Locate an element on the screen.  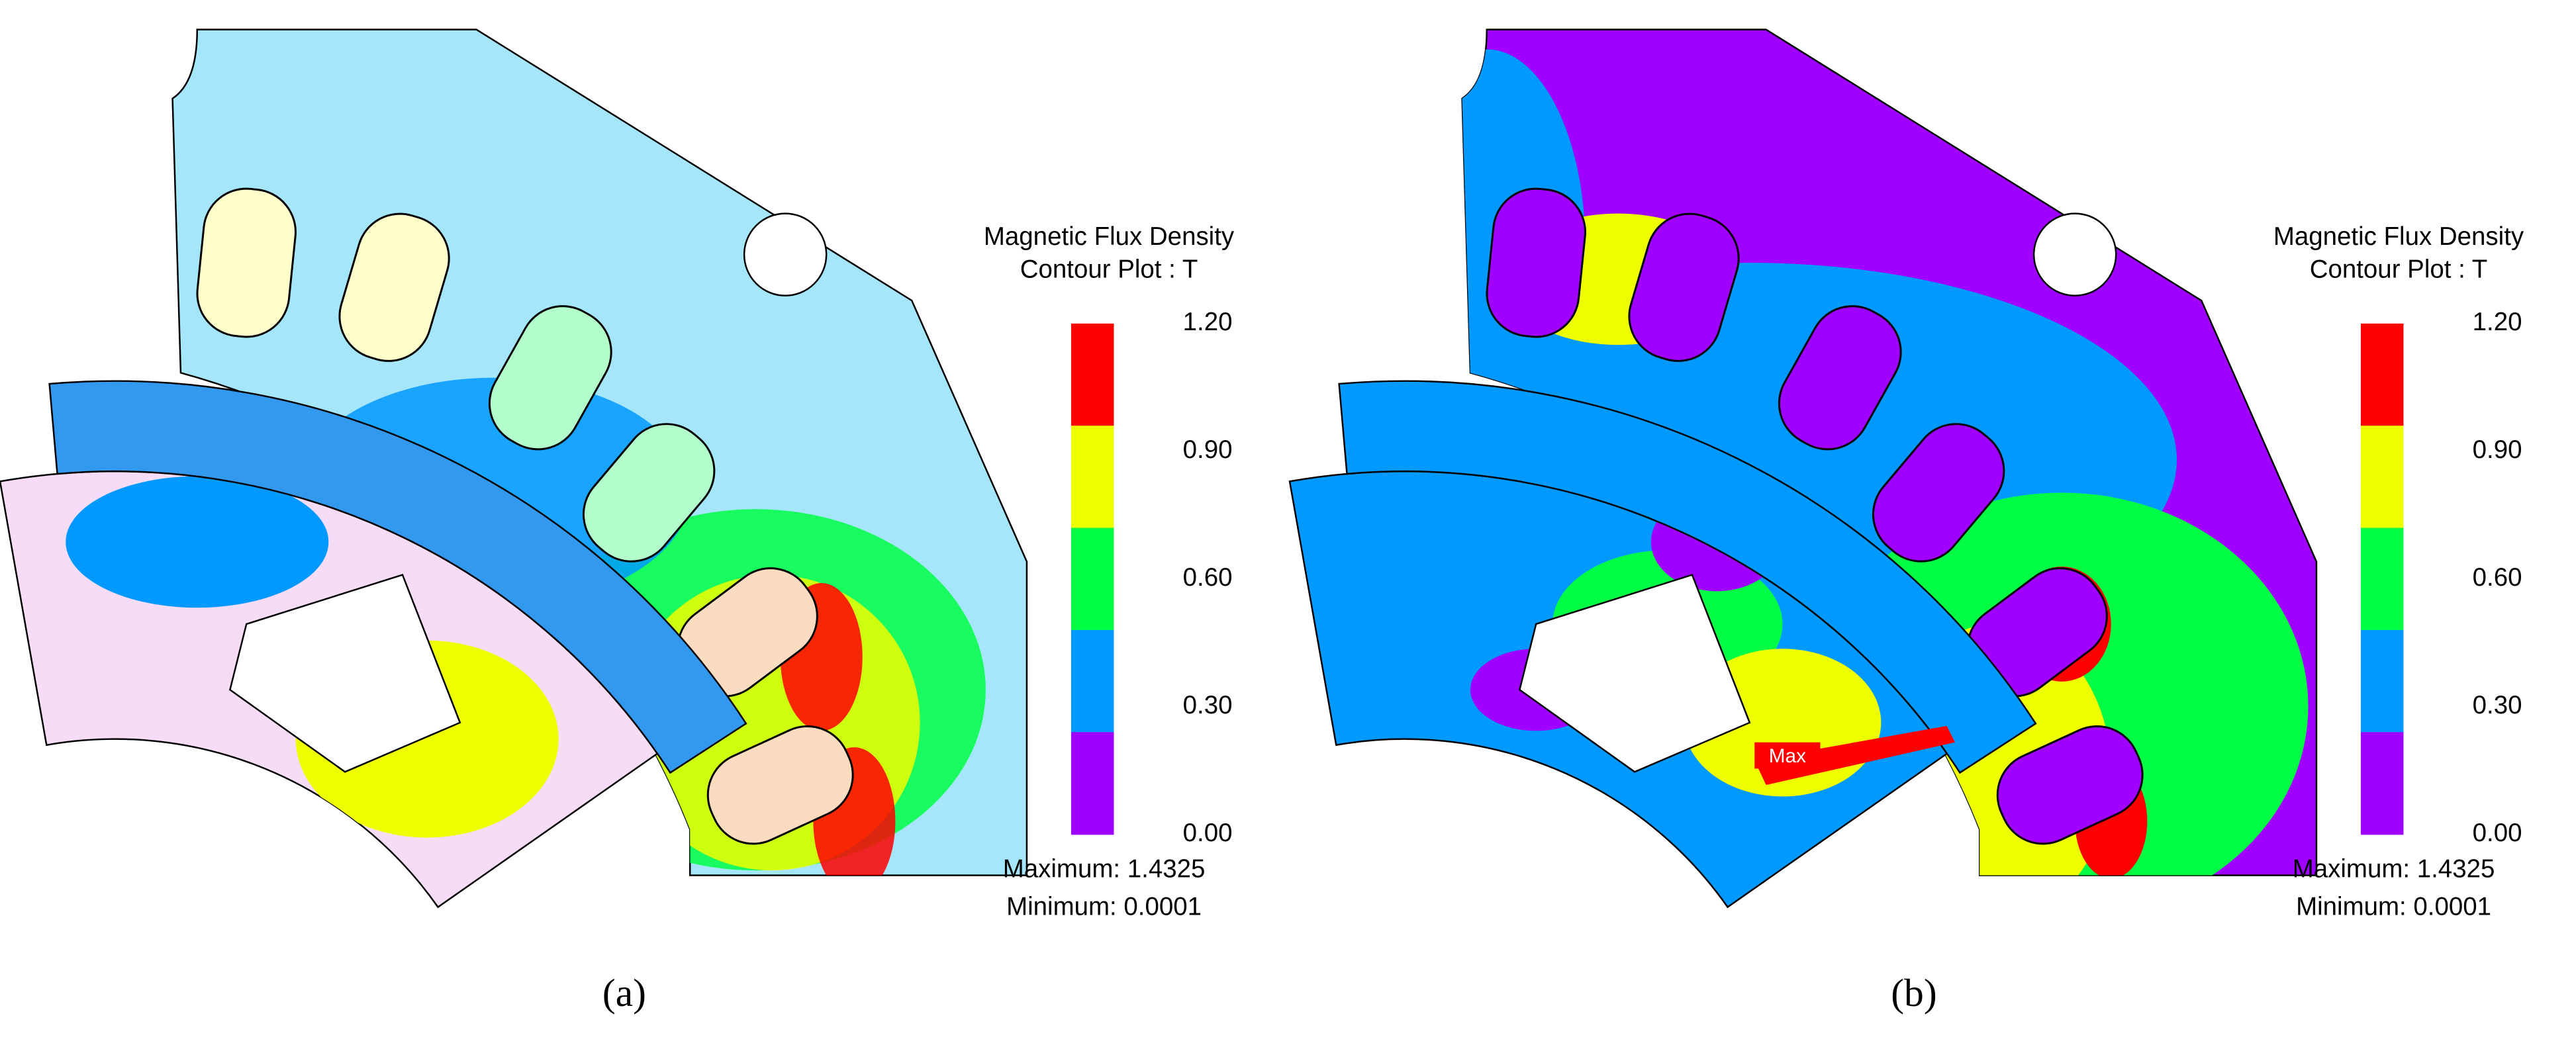
annotation: Max is located at coordinates (1787, 756).